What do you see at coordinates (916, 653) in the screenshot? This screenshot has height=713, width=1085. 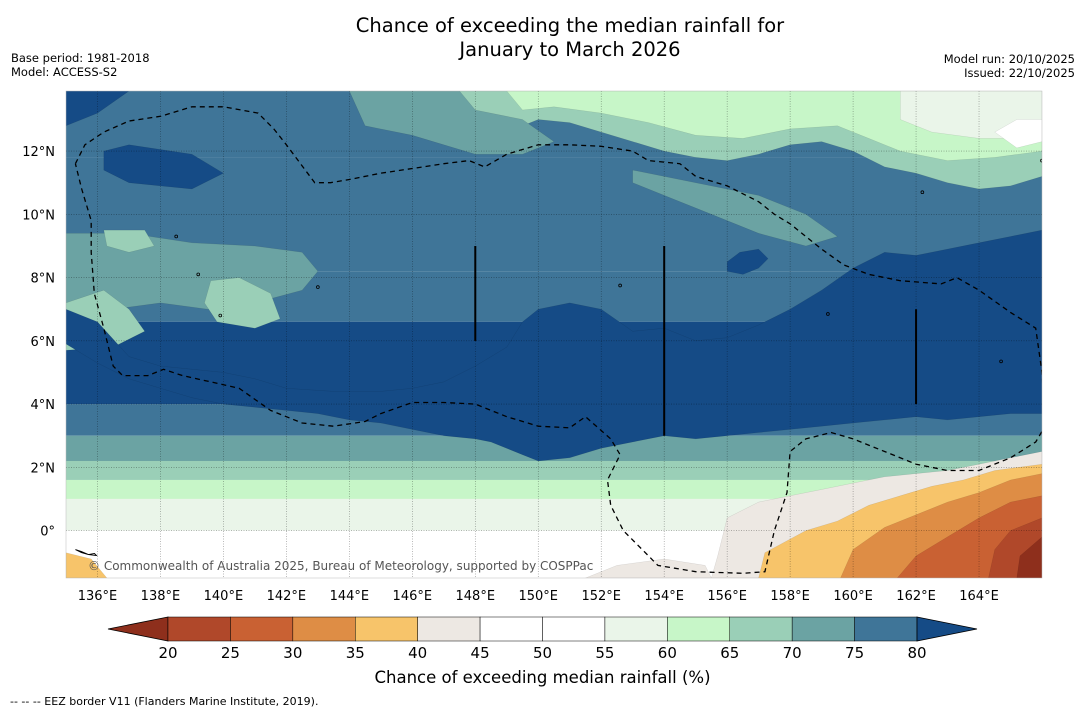 I see `colorbar-label-80: 80` at bounding box center [916, 653].